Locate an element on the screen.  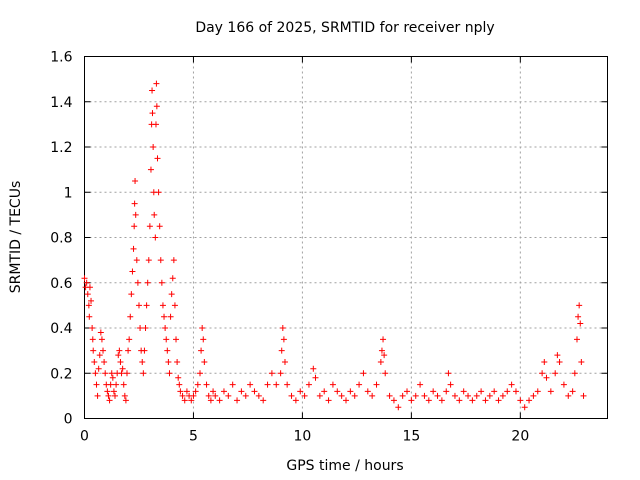
y-tick-label: 1.2 is located at coordinates (61, 148).